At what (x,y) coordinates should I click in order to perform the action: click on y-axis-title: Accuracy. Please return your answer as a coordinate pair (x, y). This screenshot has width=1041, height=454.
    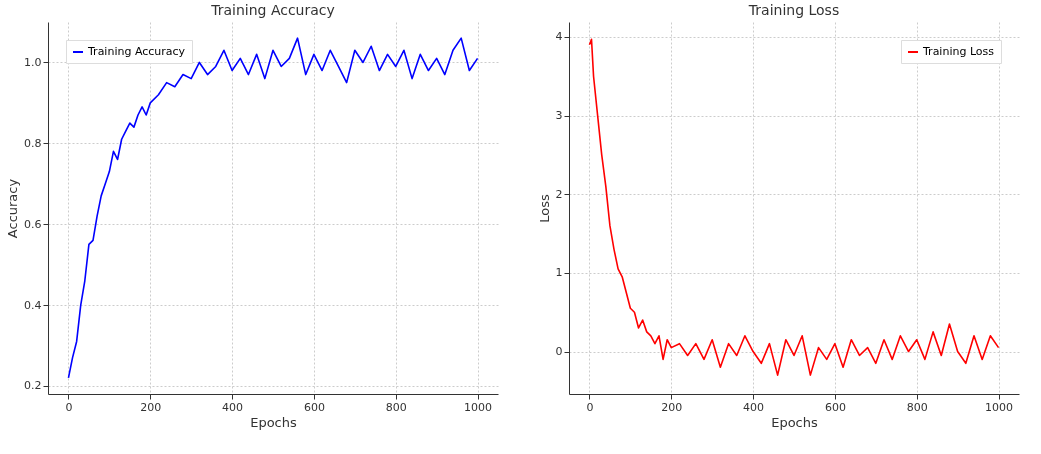
    Looking at the image, I should click on (13, 208).